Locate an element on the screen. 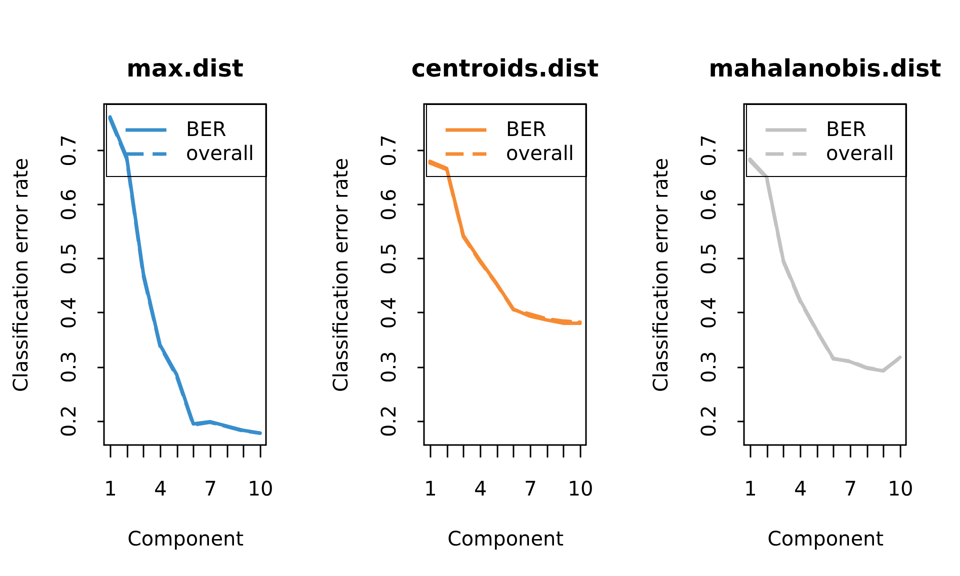 The width and height of the screenshot is (960, 576). chart-title: max.dist is located at coordinates (185, 68).